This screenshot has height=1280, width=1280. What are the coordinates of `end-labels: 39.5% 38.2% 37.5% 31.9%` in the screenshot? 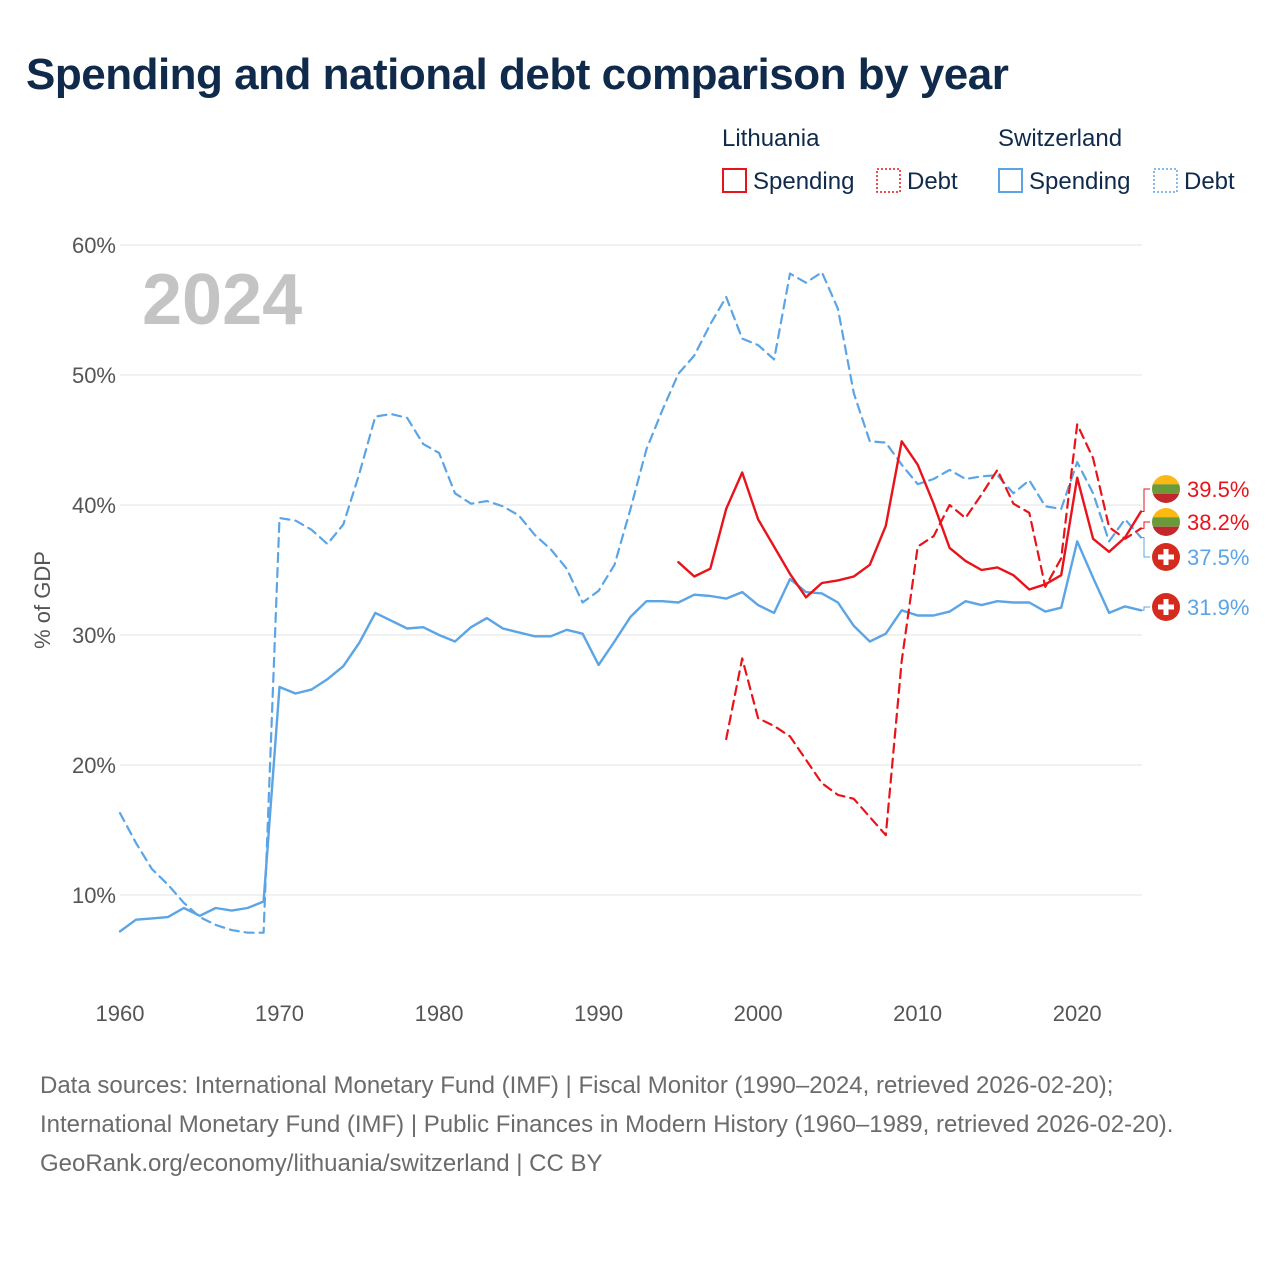 It's located at (1195, 548).